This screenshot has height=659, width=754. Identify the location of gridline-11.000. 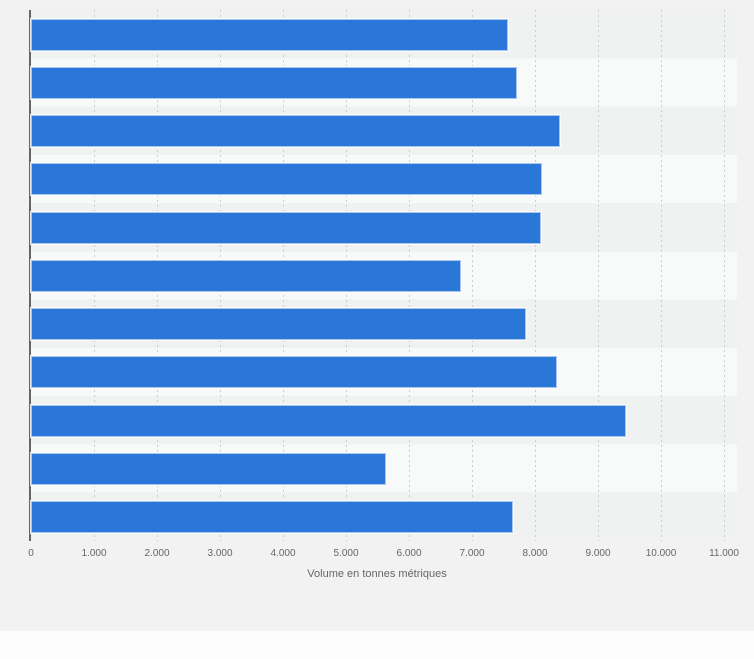
(724, 275).